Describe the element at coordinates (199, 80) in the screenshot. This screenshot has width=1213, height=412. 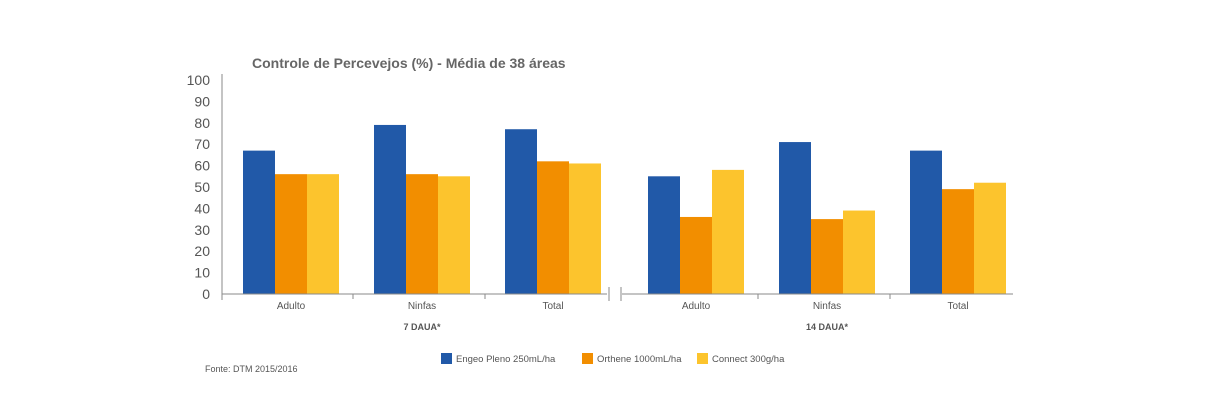
I see `y-tick-label: 100` at that location.